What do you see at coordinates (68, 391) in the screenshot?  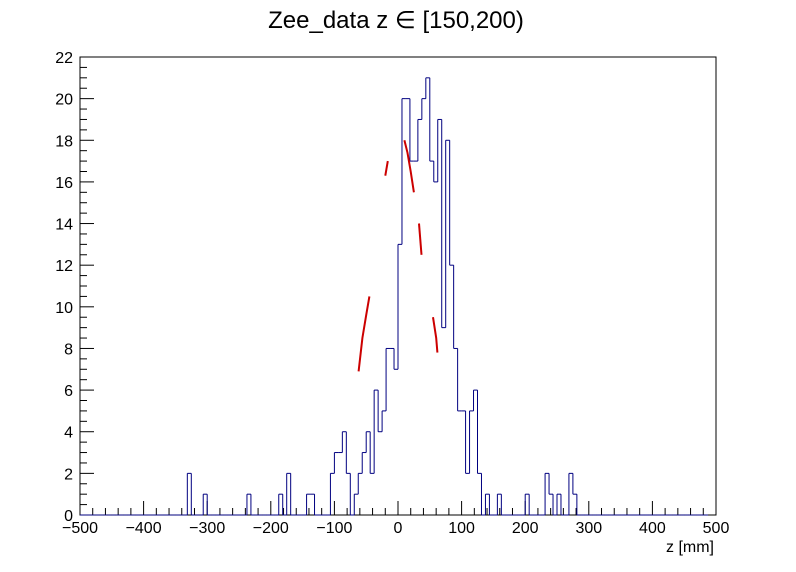 I see `y-tick-label: 6` at bounding box center [68, 391].